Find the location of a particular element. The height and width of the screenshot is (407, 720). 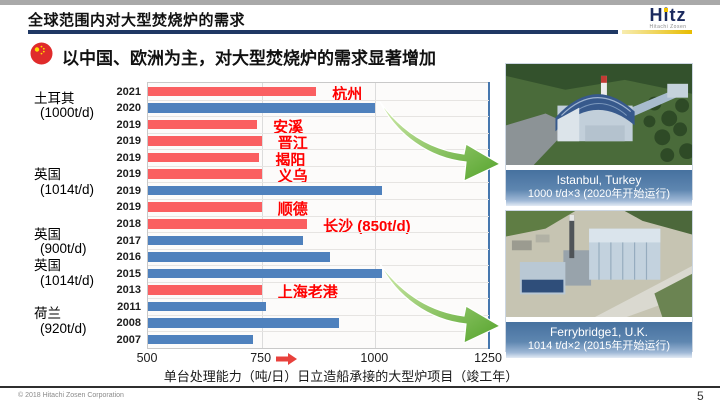

plot-right-border is located at coordinates (489, 215).